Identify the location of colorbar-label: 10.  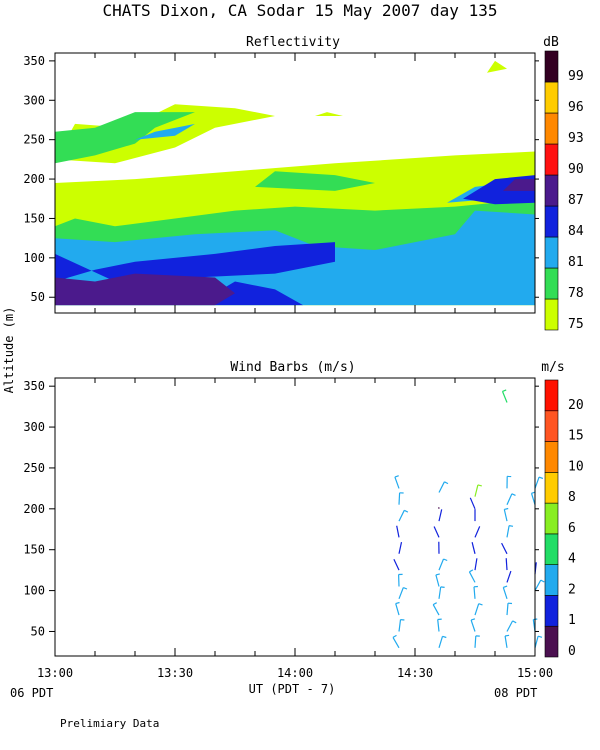
(576, 466).